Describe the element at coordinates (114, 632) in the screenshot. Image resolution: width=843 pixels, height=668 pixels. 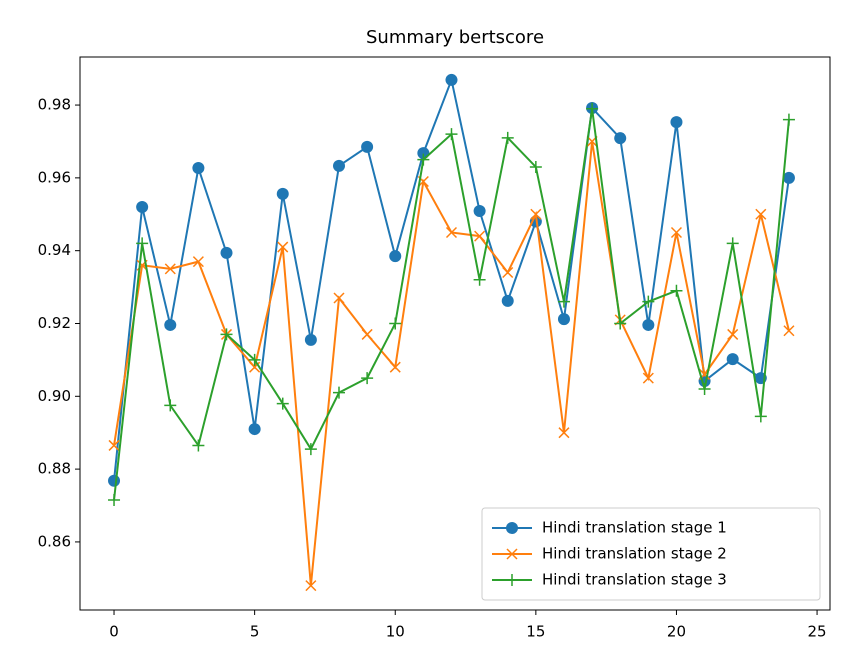
I see `x-tick-label: 0` at that location.